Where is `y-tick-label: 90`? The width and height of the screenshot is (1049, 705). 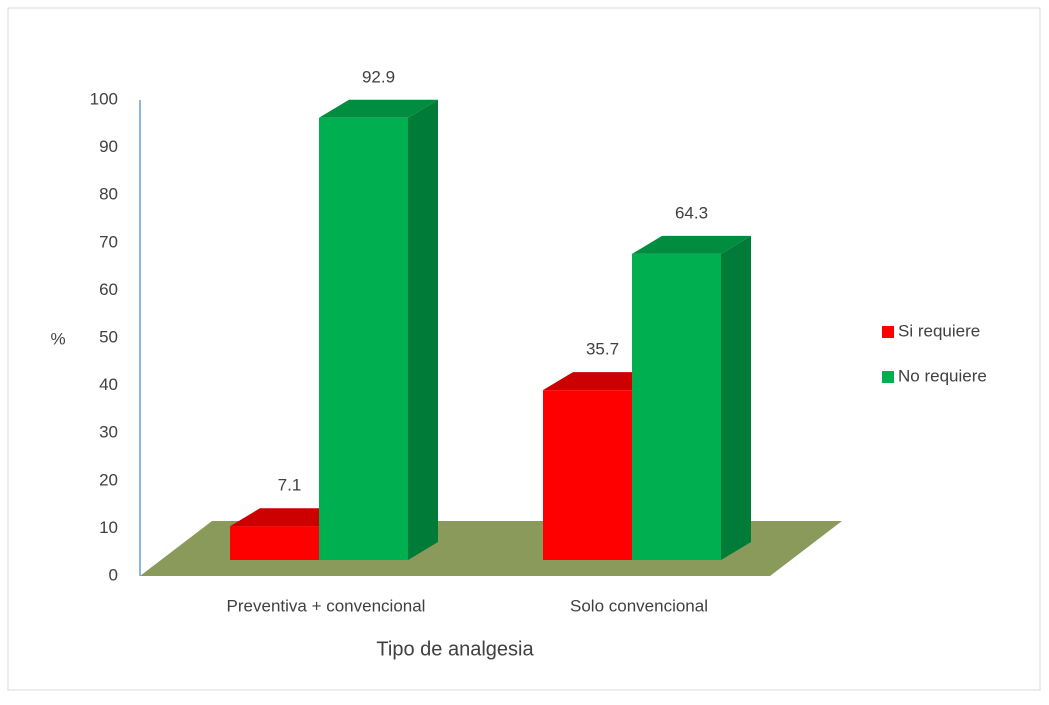
y-tick-label: 90 is located at coordinates (108, 146).